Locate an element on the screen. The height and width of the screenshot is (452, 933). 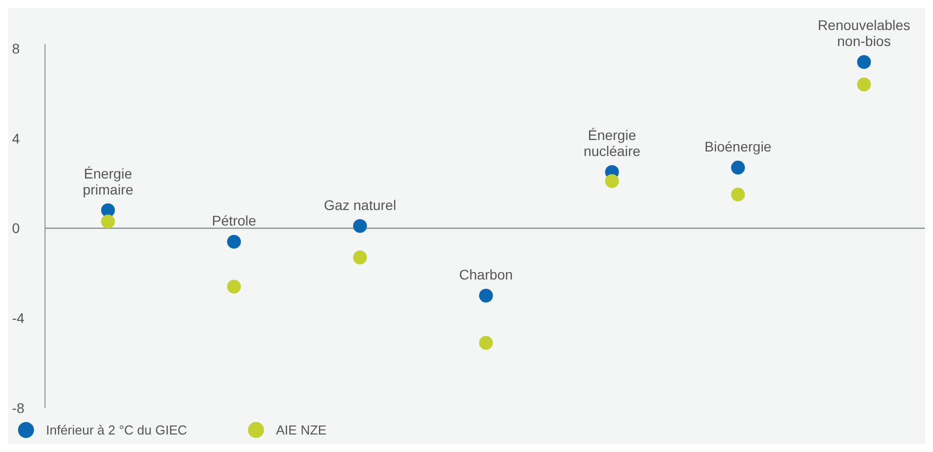
y-tick-label: -8 is located at coordinates (18, 408).